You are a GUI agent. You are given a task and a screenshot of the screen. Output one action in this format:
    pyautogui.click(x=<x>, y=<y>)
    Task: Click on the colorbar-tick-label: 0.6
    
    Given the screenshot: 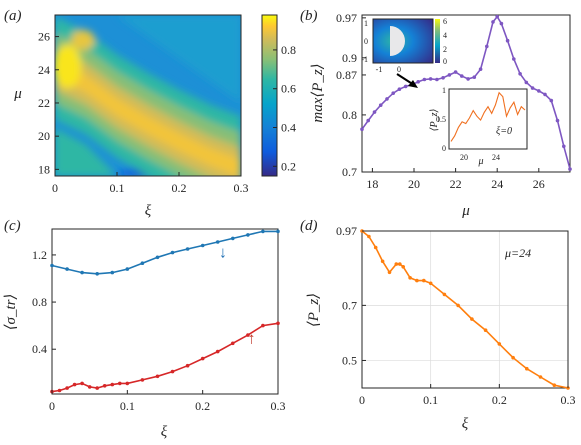 What is the action you would take?
    pyautogui.click(x=288, y=89)
    